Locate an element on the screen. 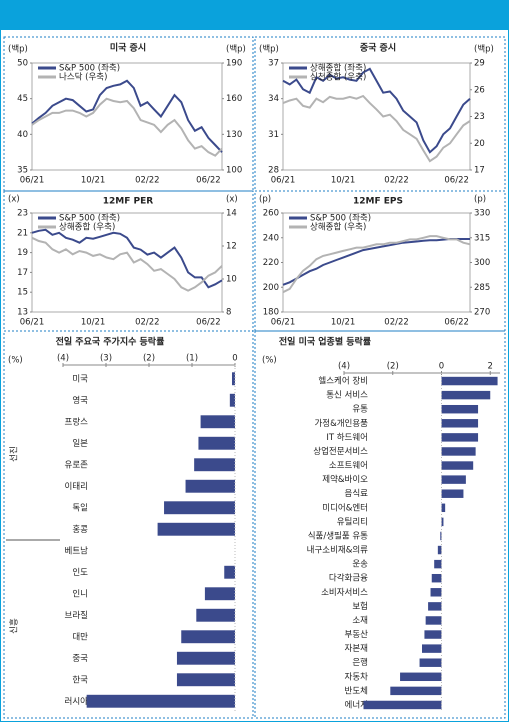  y-tick-label: 17 is located at coordinates (22, 273).